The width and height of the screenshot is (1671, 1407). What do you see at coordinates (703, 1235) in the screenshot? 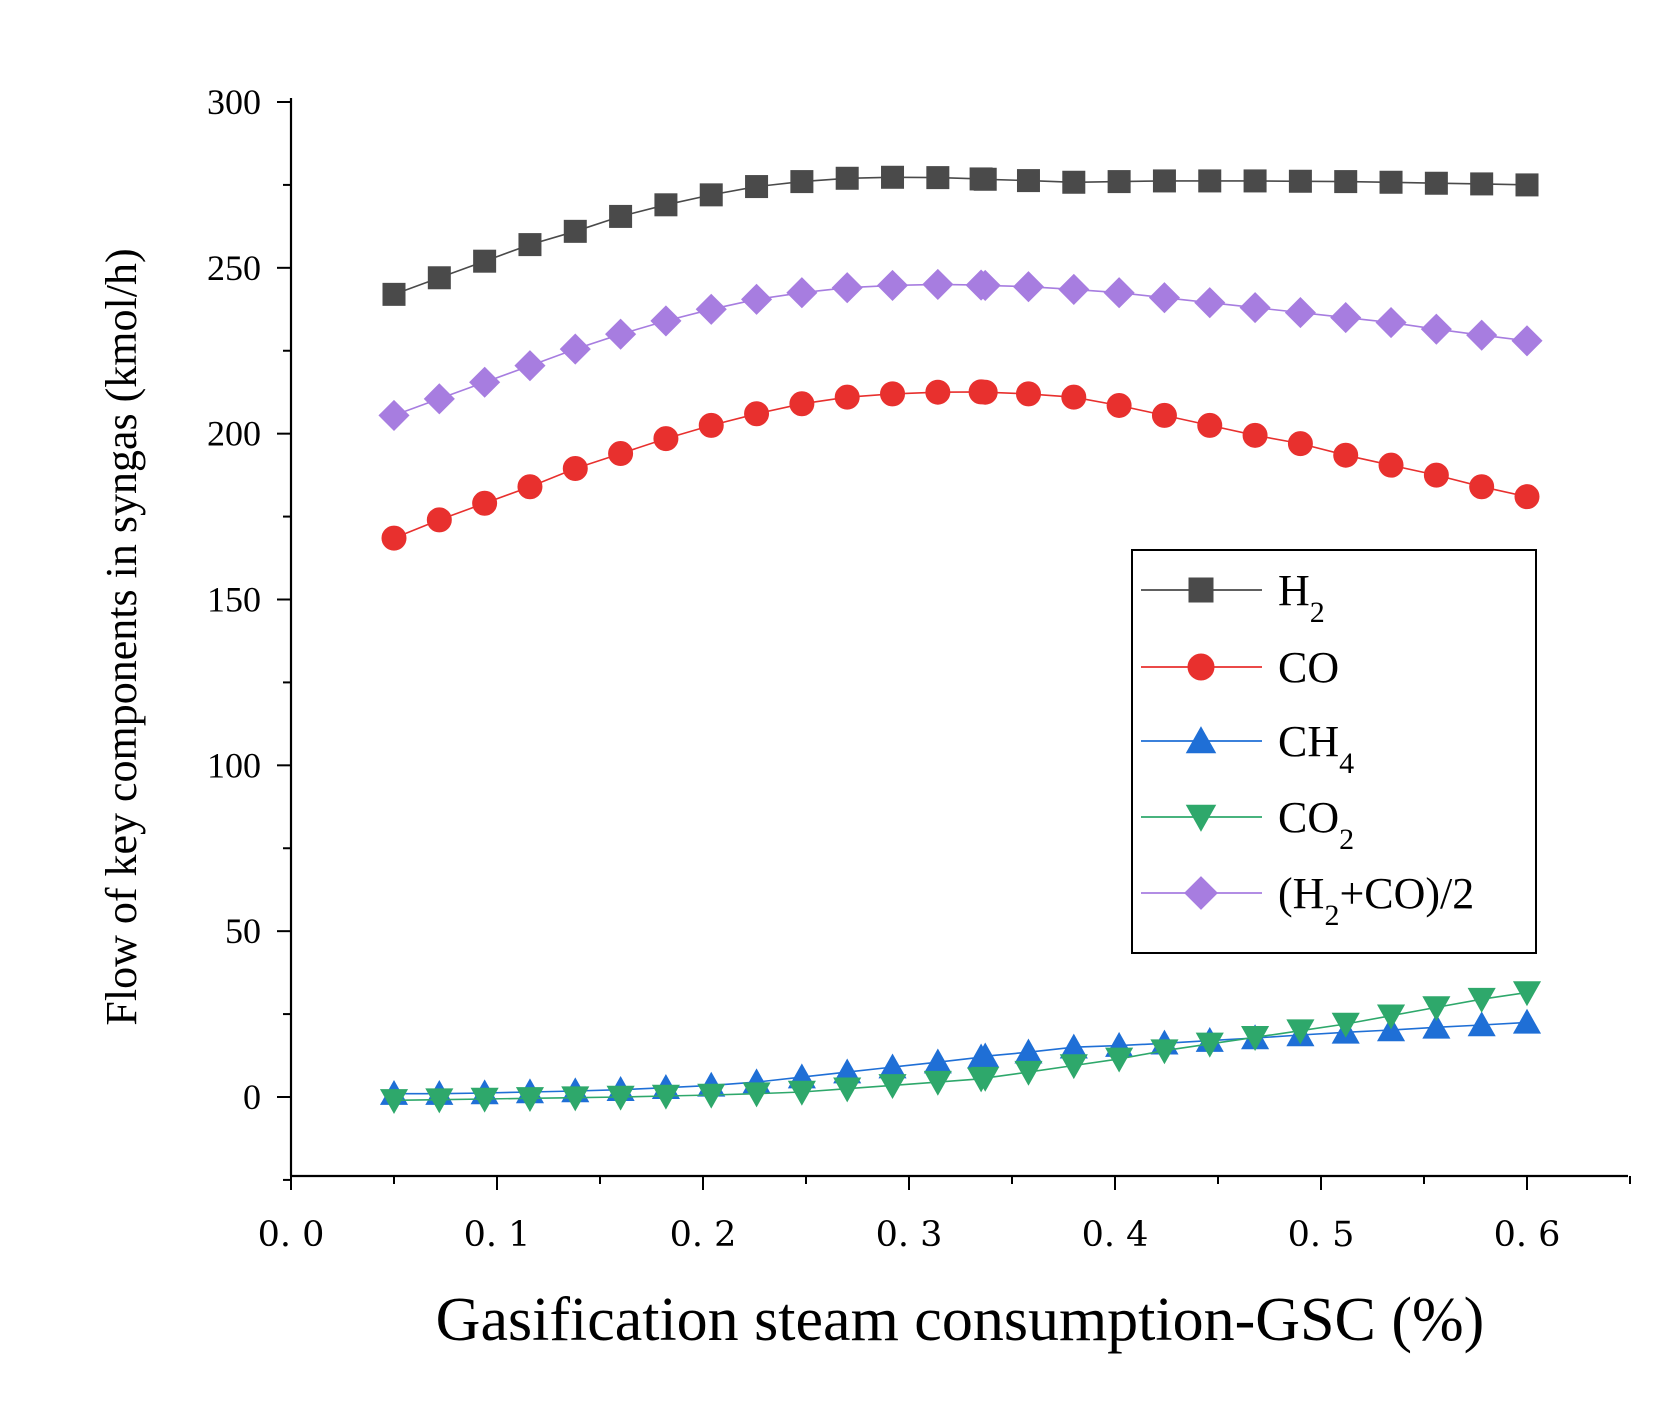
I see `x-tick-label: 0. 2` at bounding box center [703, 1235].